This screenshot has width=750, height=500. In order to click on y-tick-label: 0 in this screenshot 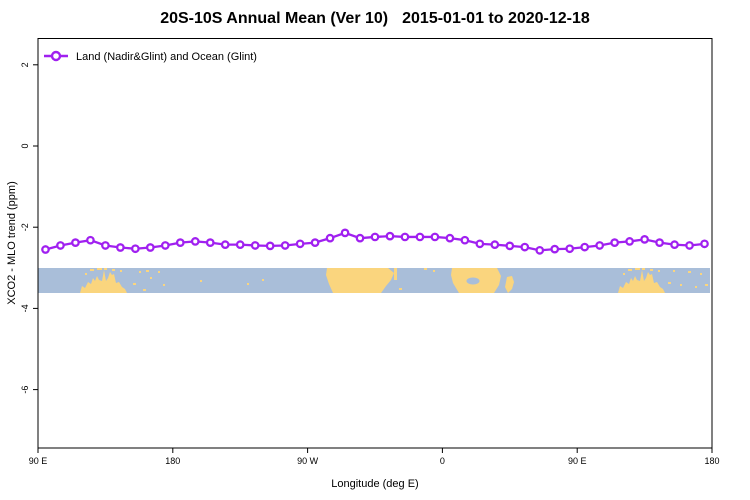, I will do `click(25, 145)`.